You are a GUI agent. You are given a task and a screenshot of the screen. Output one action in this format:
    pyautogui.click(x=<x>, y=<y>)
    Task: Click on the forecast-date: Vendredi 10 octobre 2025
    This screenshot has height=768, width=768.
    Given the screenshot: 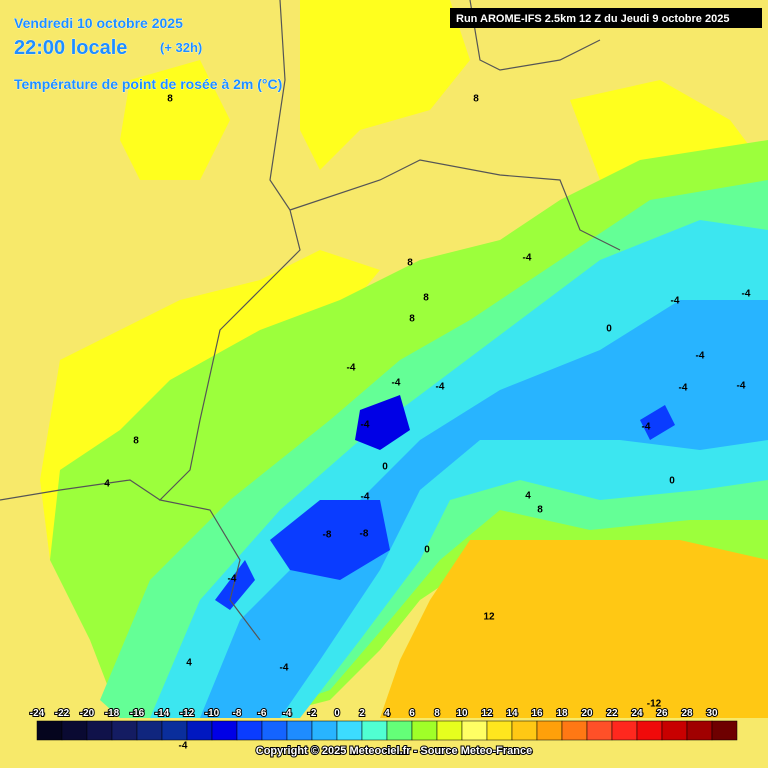 What is the action you would take?
    pyautogui.click(x=98, y=23)
    